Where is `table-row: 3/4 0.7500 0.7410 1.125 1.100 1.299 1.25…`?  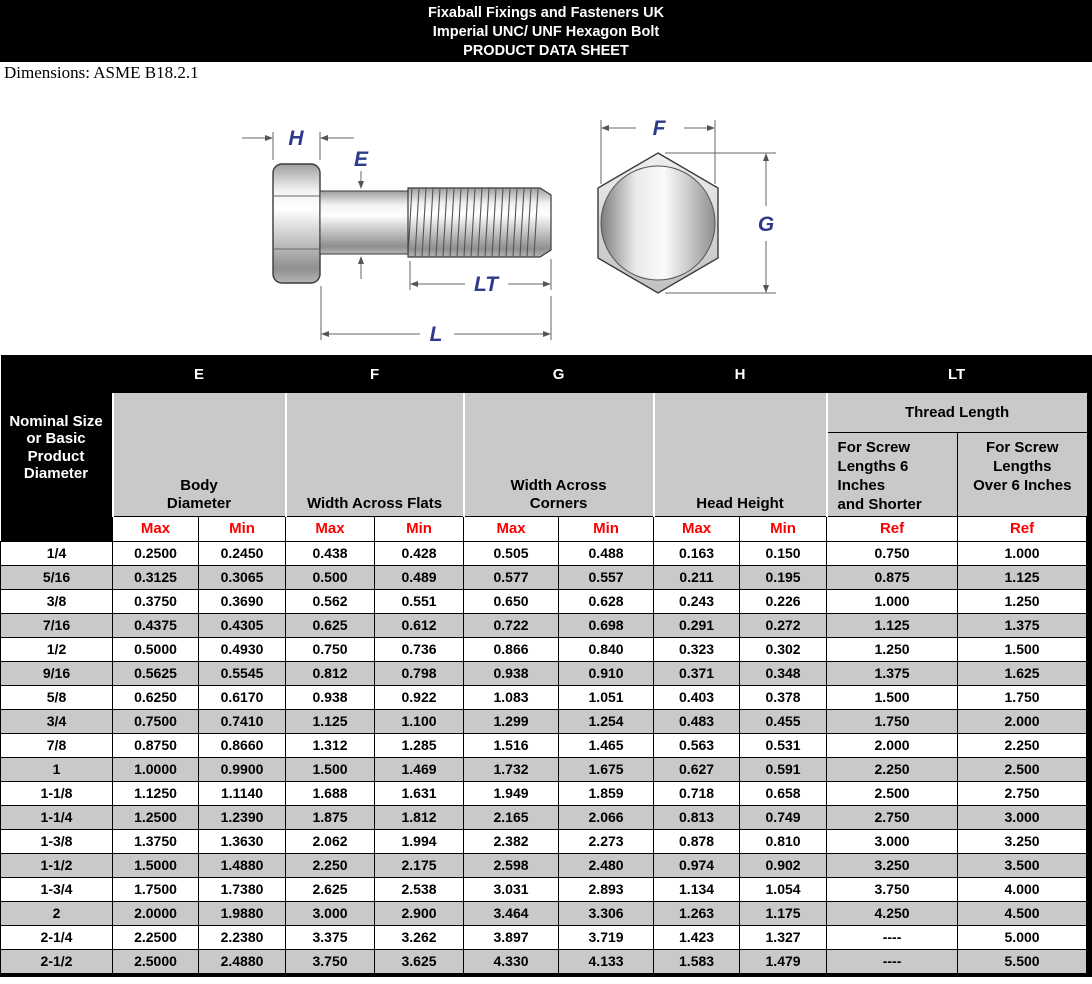
table-row: 3/4 0.7500 0.7410 1.125 1.100 1.299 1.25… is located at coordinates (544, 721).